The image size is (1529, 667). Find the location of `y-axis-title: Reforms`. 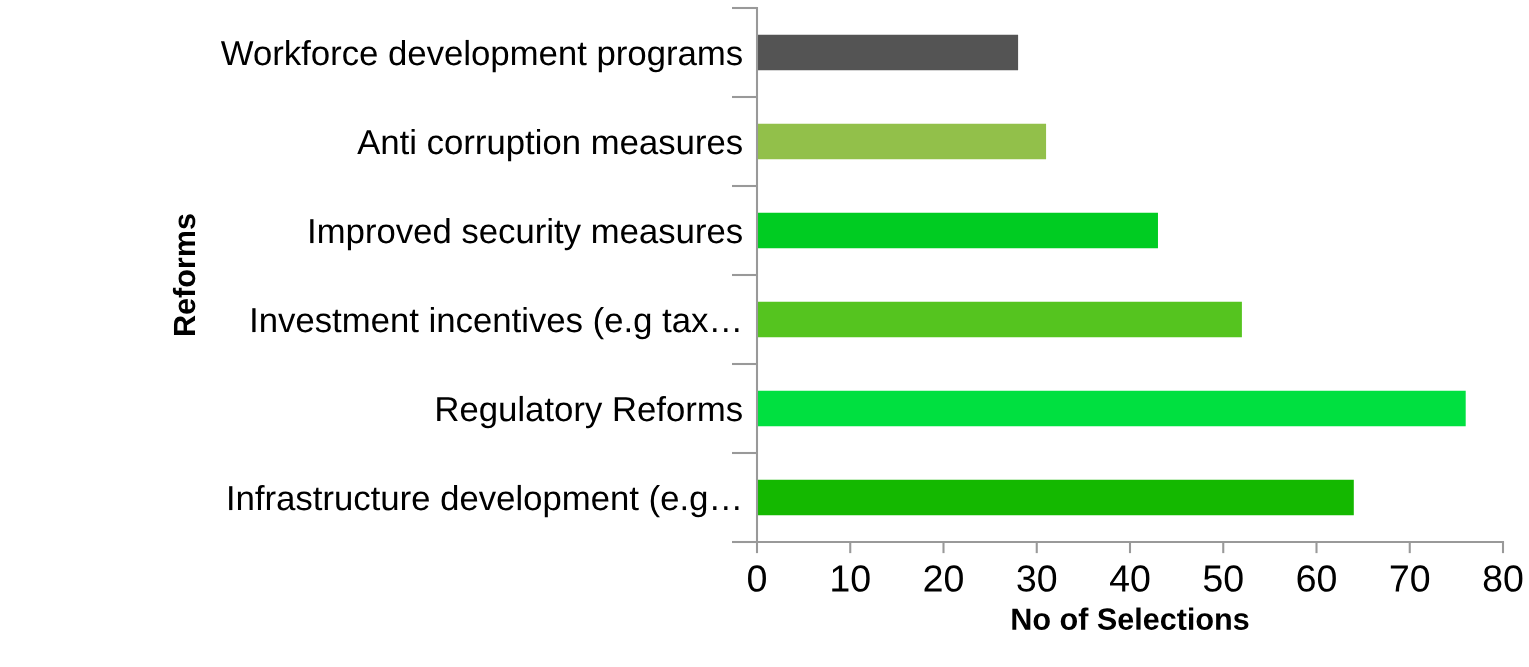

y-axis-title: Reforms is located at coordinates (184, 274).